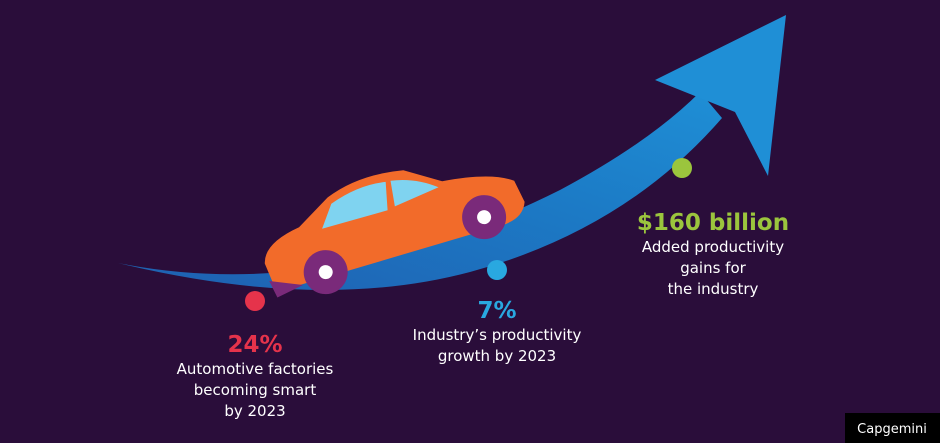 The height and width of the screenshot is (443, 940). What do you see at coordinates (497, 335) in the screenshot?
I see `stat-text: Industry’s productivity` at bounding box center [497, 335].